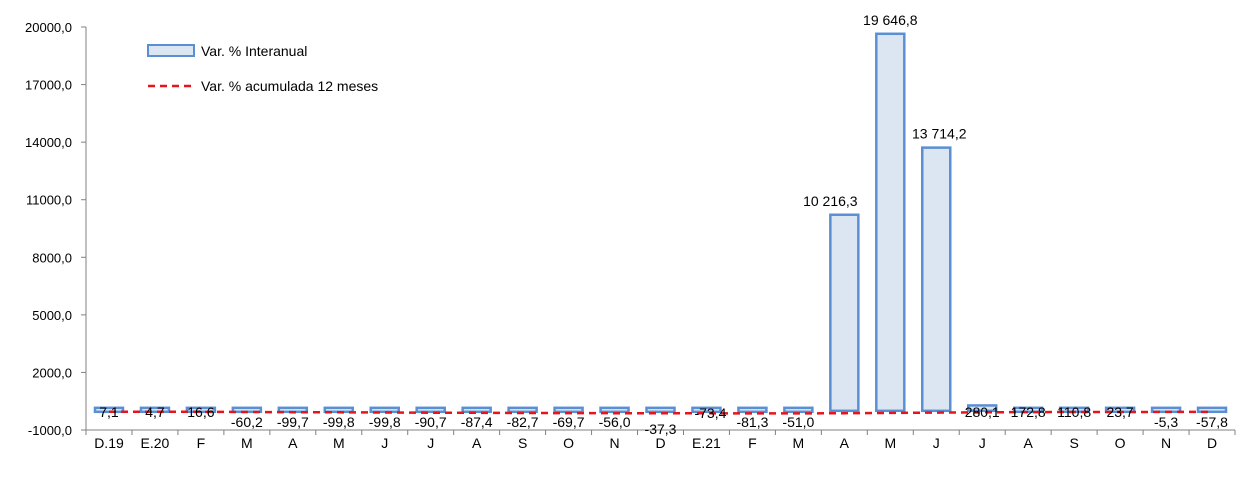  What do you see at coordinates (523, 422) in the screenshot?
I see `data-label: -82,7` at bounding box center [523, 422].